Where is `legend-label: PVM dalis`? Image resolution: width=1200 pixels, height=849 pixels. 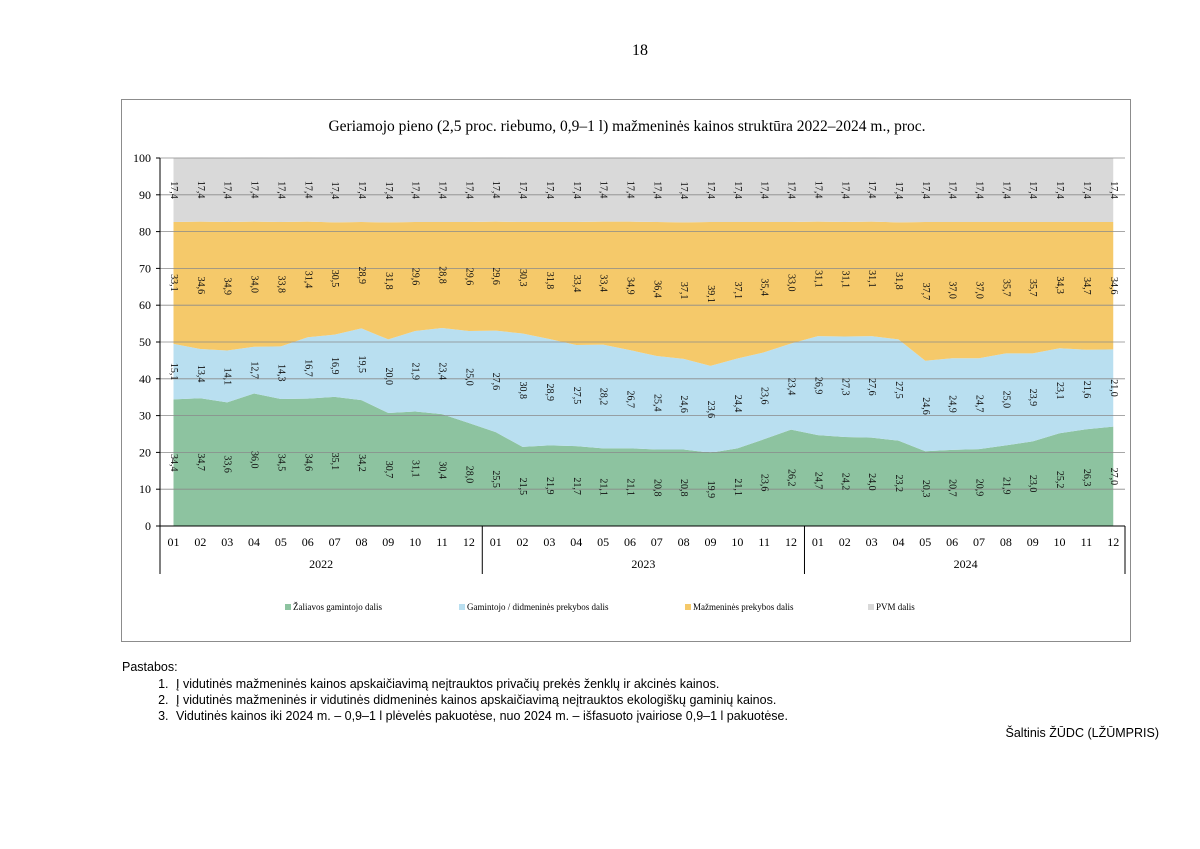
legend-label: PVM dalis is located at coordinates (895, 607).